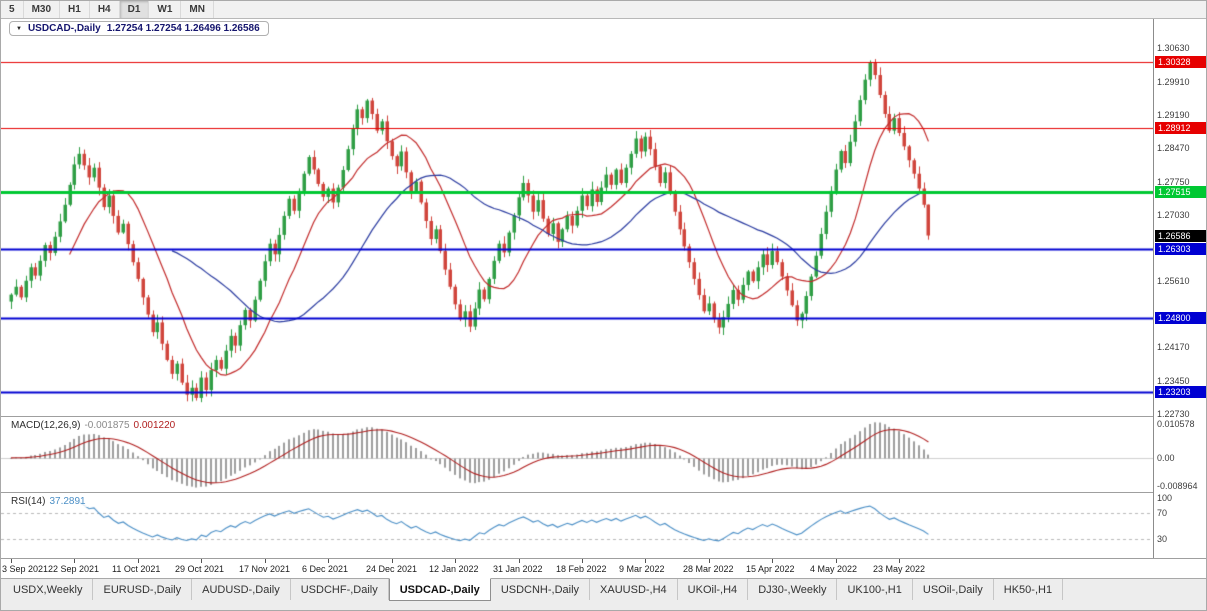 Image resolution: width=1207 pixels, height=611 pixels. What do you see at coordinates (439, 589) in the screenshot?
I see `symbol-tab-usdcad-daily: USDCAD-,Daily` at bounding box center [439, 589].